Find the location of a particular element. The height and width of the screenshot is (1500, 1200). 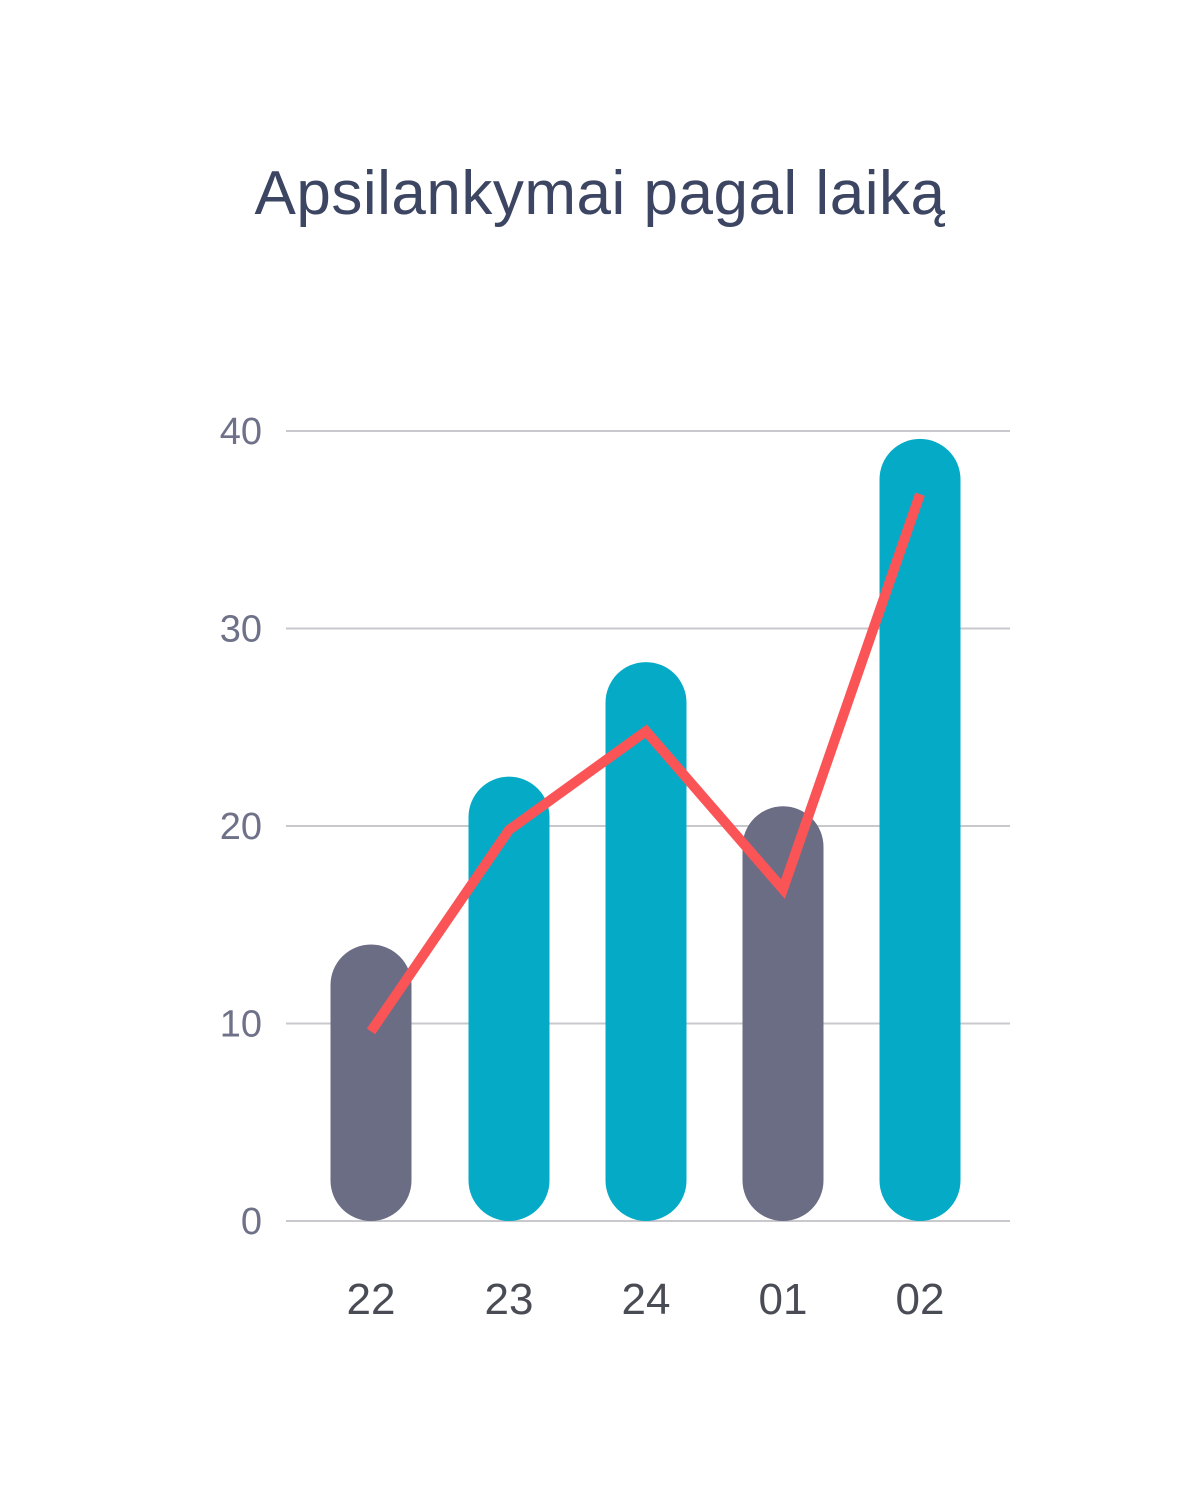

x-tick-label: 02 is located at coordinates (920, 1299).